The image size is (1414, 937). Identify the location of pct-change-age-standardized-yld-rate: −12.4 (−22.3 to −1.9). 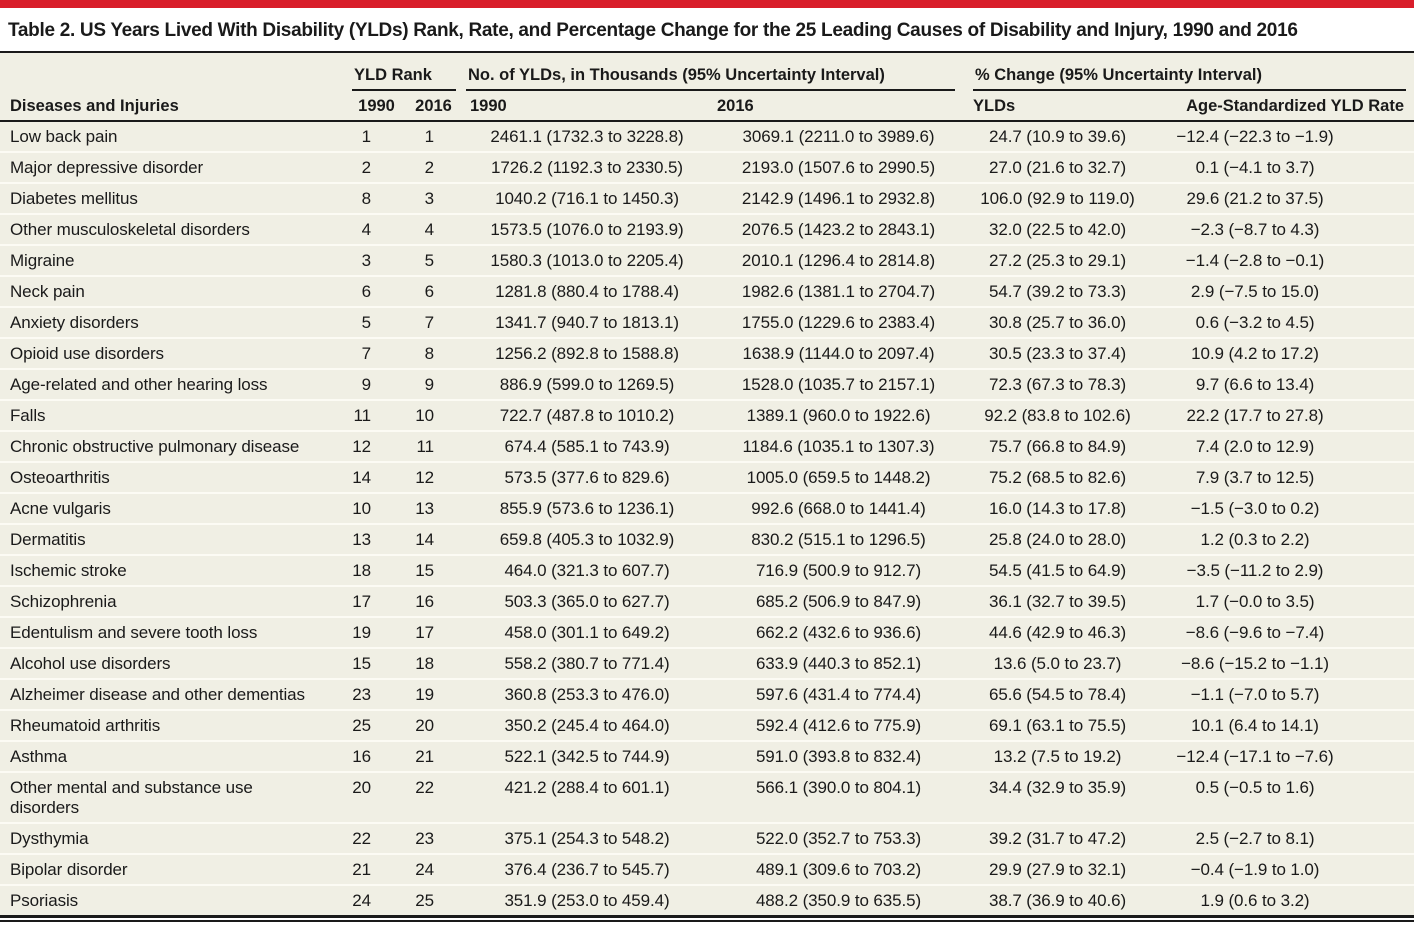
(1255, 136).